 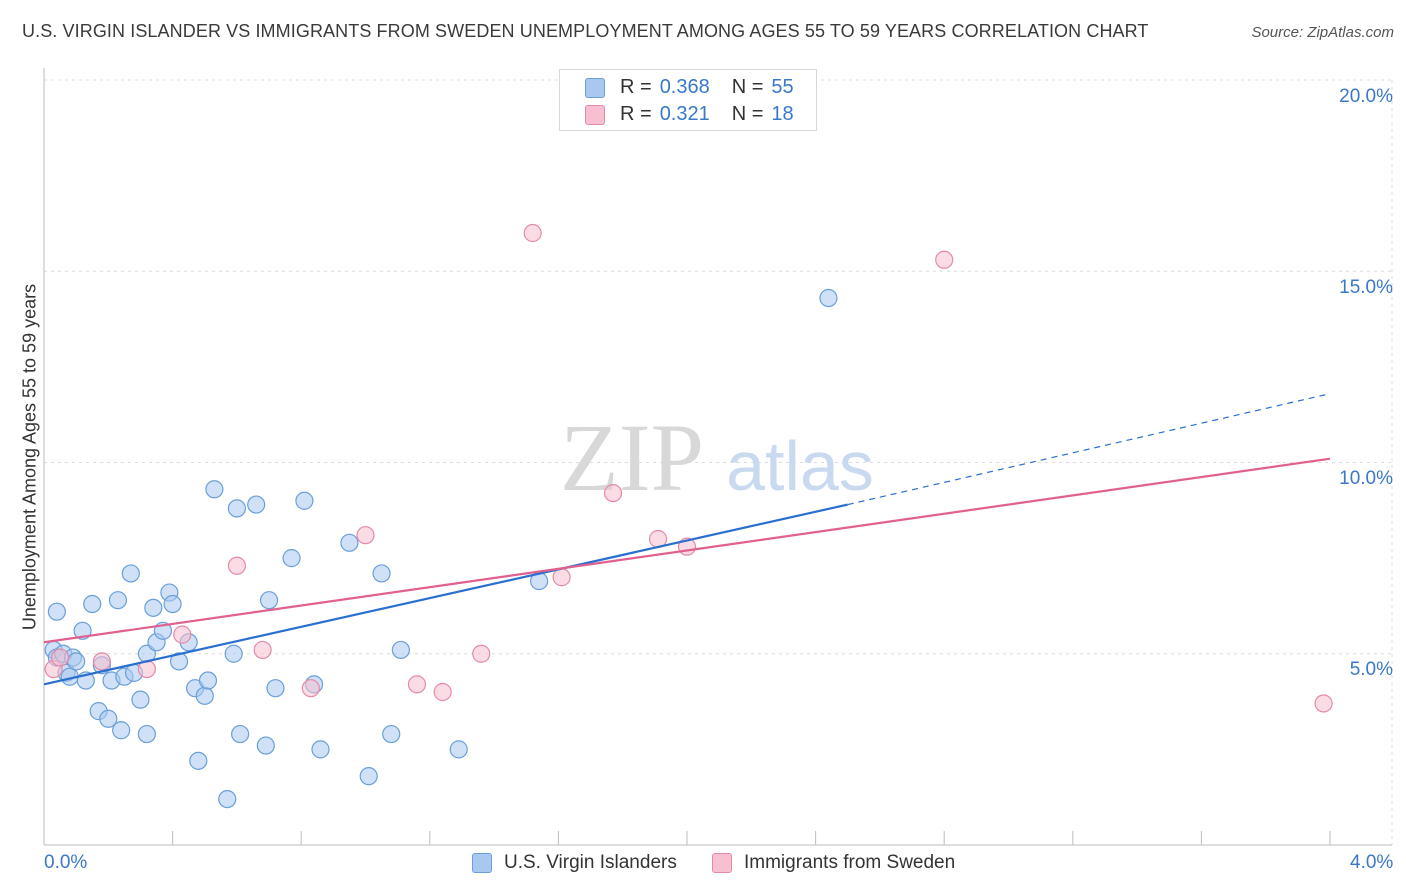 I want to click on x-tick-max: 4.0%, so click(x=1372, y=862).